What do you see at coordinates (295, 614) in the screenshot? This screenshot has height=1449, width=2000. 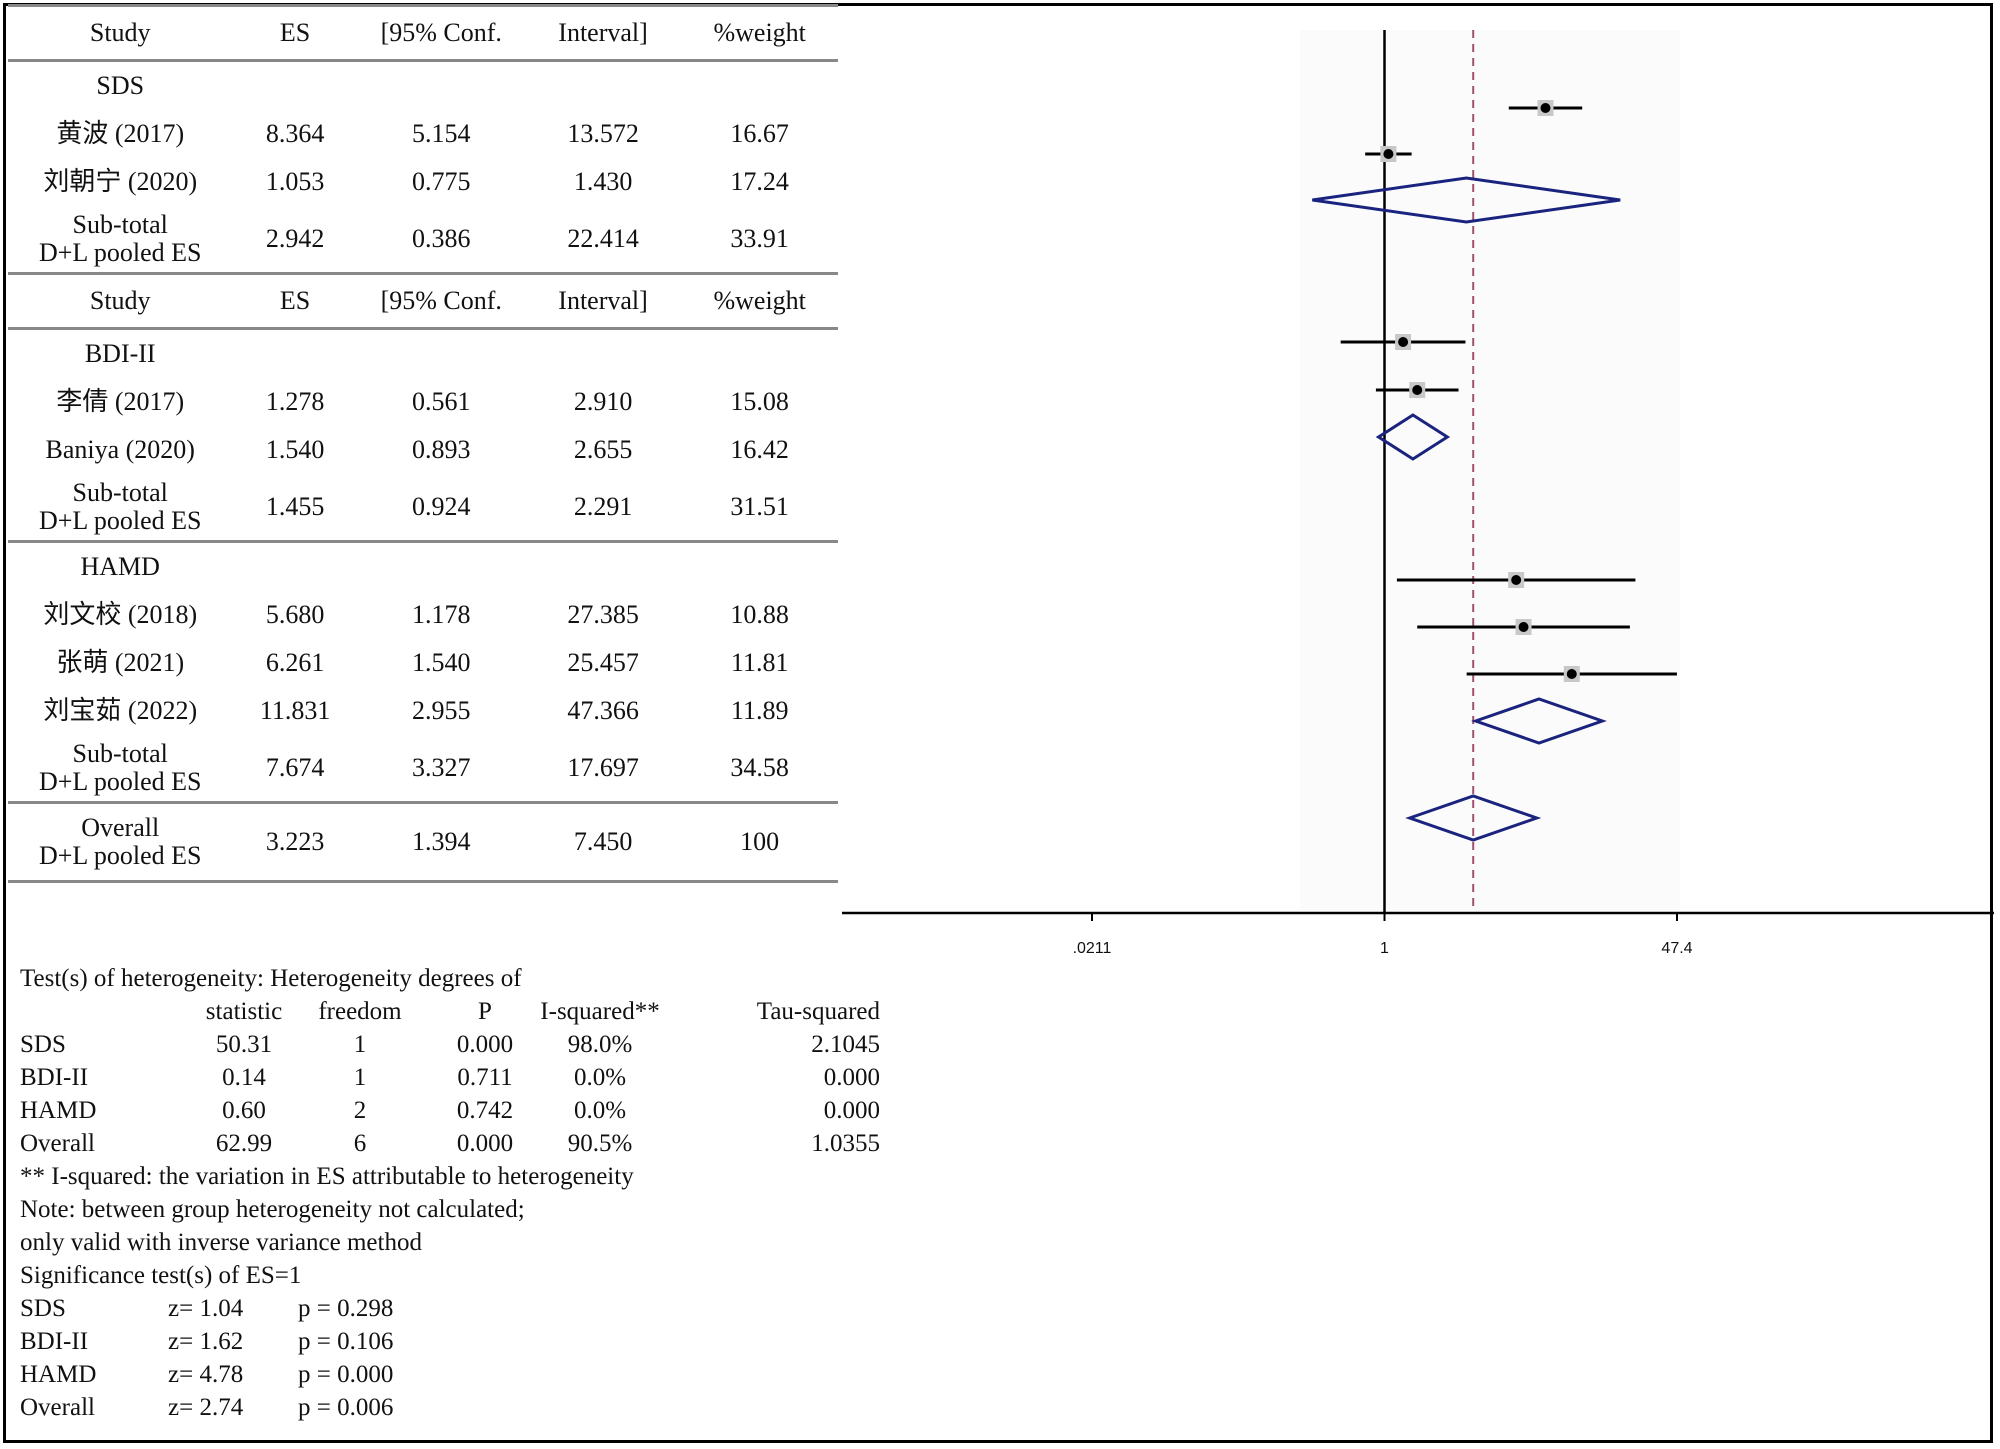 I see `study-es: 5.680` at bounding box center [295, 614].